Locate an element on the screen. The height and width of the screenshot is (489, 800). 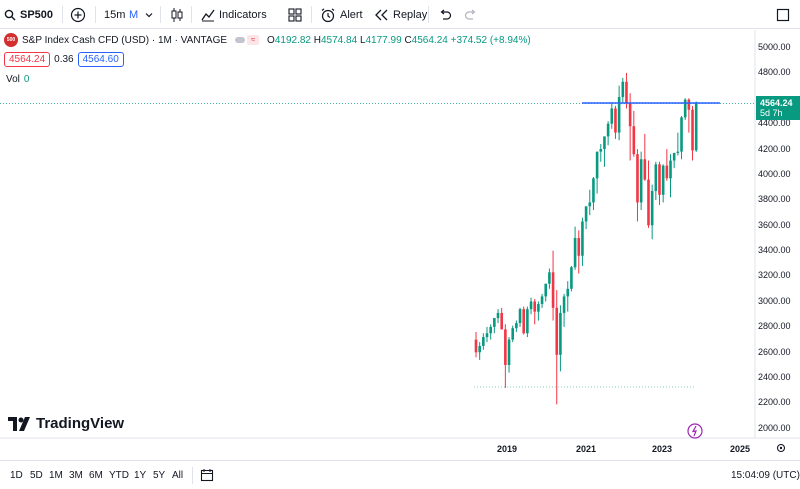
range-6m: 6M is located at coordinates (96, 475).